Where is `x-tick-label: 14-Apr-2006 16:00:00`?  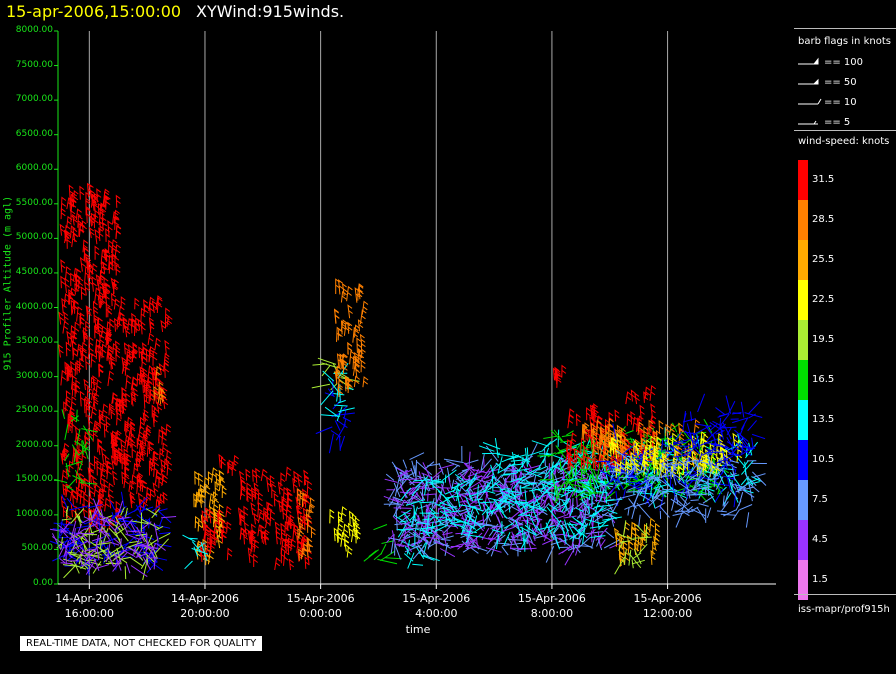 x-tick-label: 14-Apr-2006 16:00:00 is located at coordinates (89, 606).